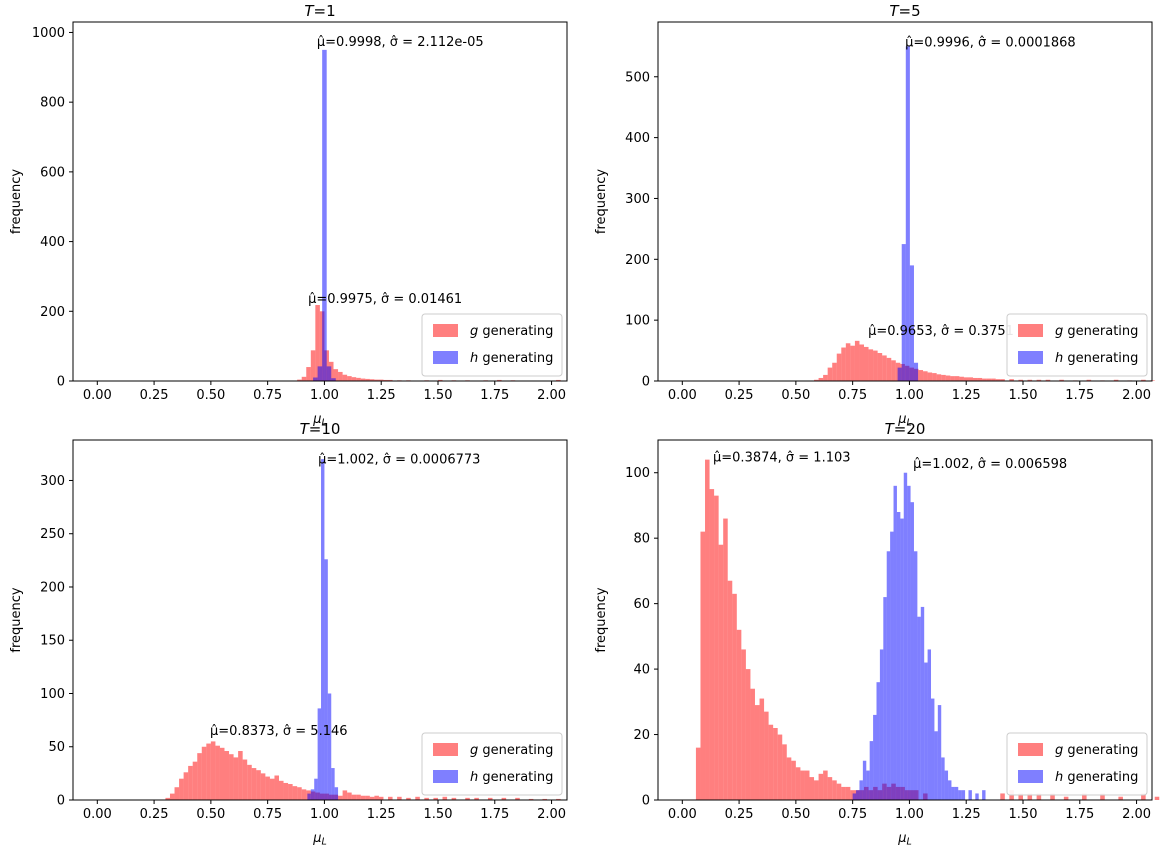 This screenshot has height=855, width=1169. I want to click on x-tick-label: 1.25, so click(966, 395).